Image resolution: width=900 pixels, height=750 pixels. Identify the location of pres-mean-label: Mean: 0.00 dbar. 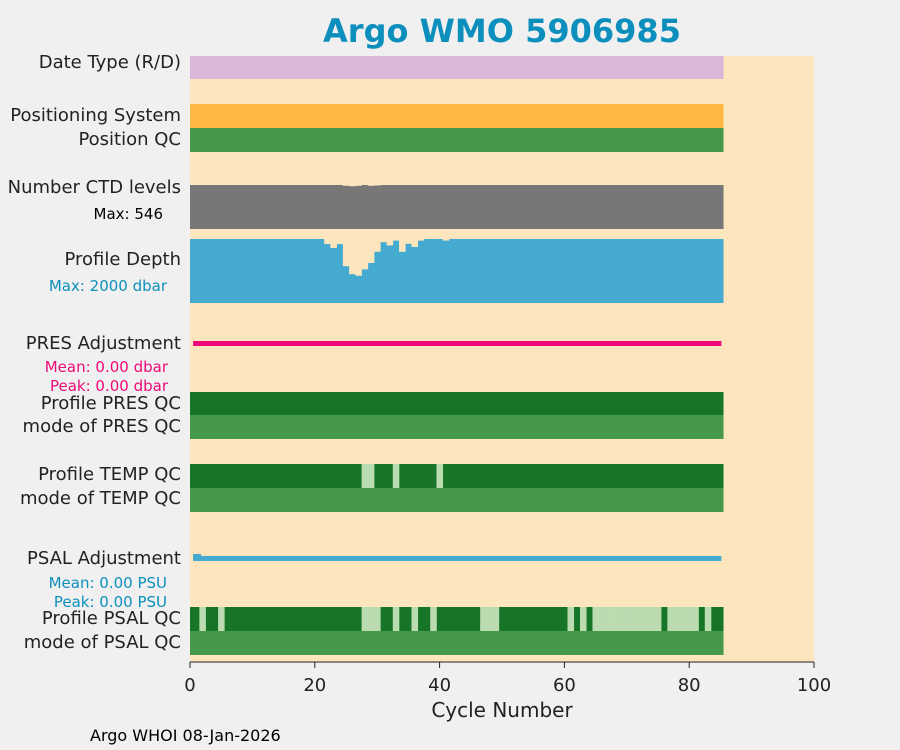
(106, 367).